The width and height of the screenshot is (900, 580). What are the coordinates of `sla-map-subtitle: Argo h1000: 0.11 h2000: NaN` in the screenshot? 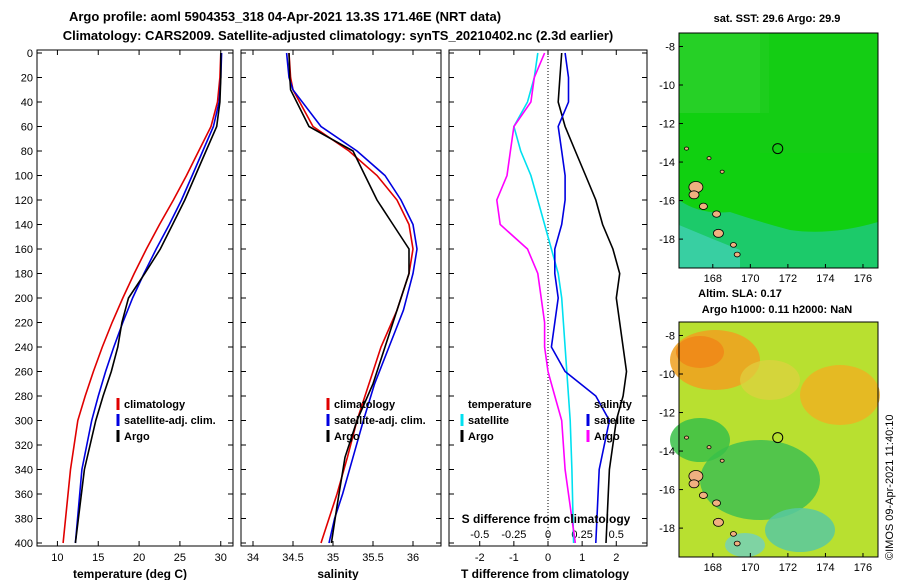 It's located at (777, 310).